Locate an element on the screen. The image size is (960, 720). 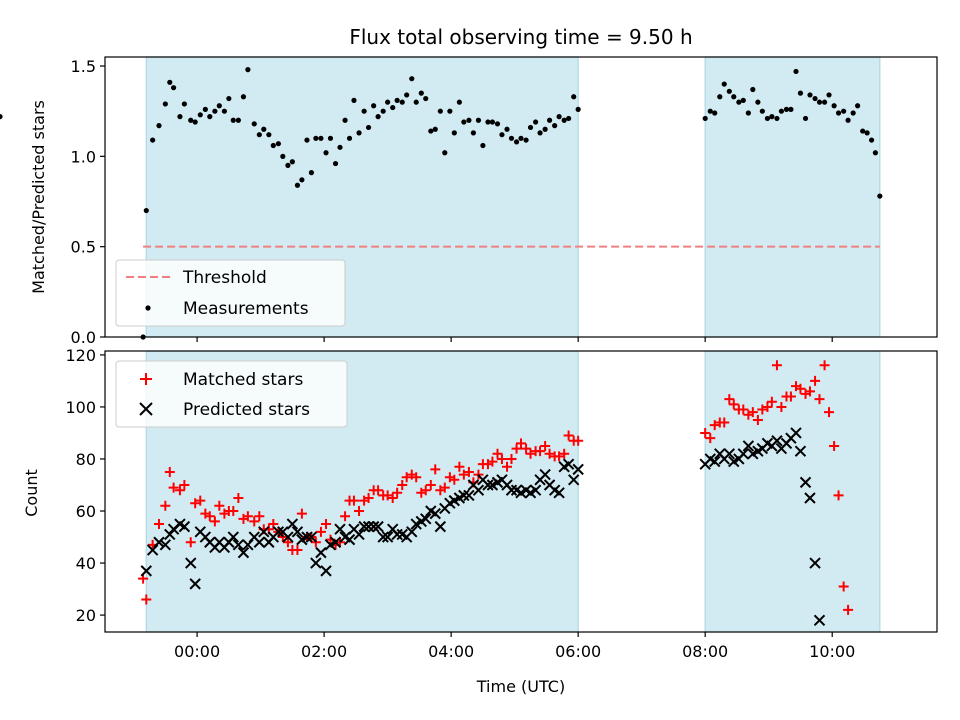
legend-matched-swatch is located at coordinates (146, 379).